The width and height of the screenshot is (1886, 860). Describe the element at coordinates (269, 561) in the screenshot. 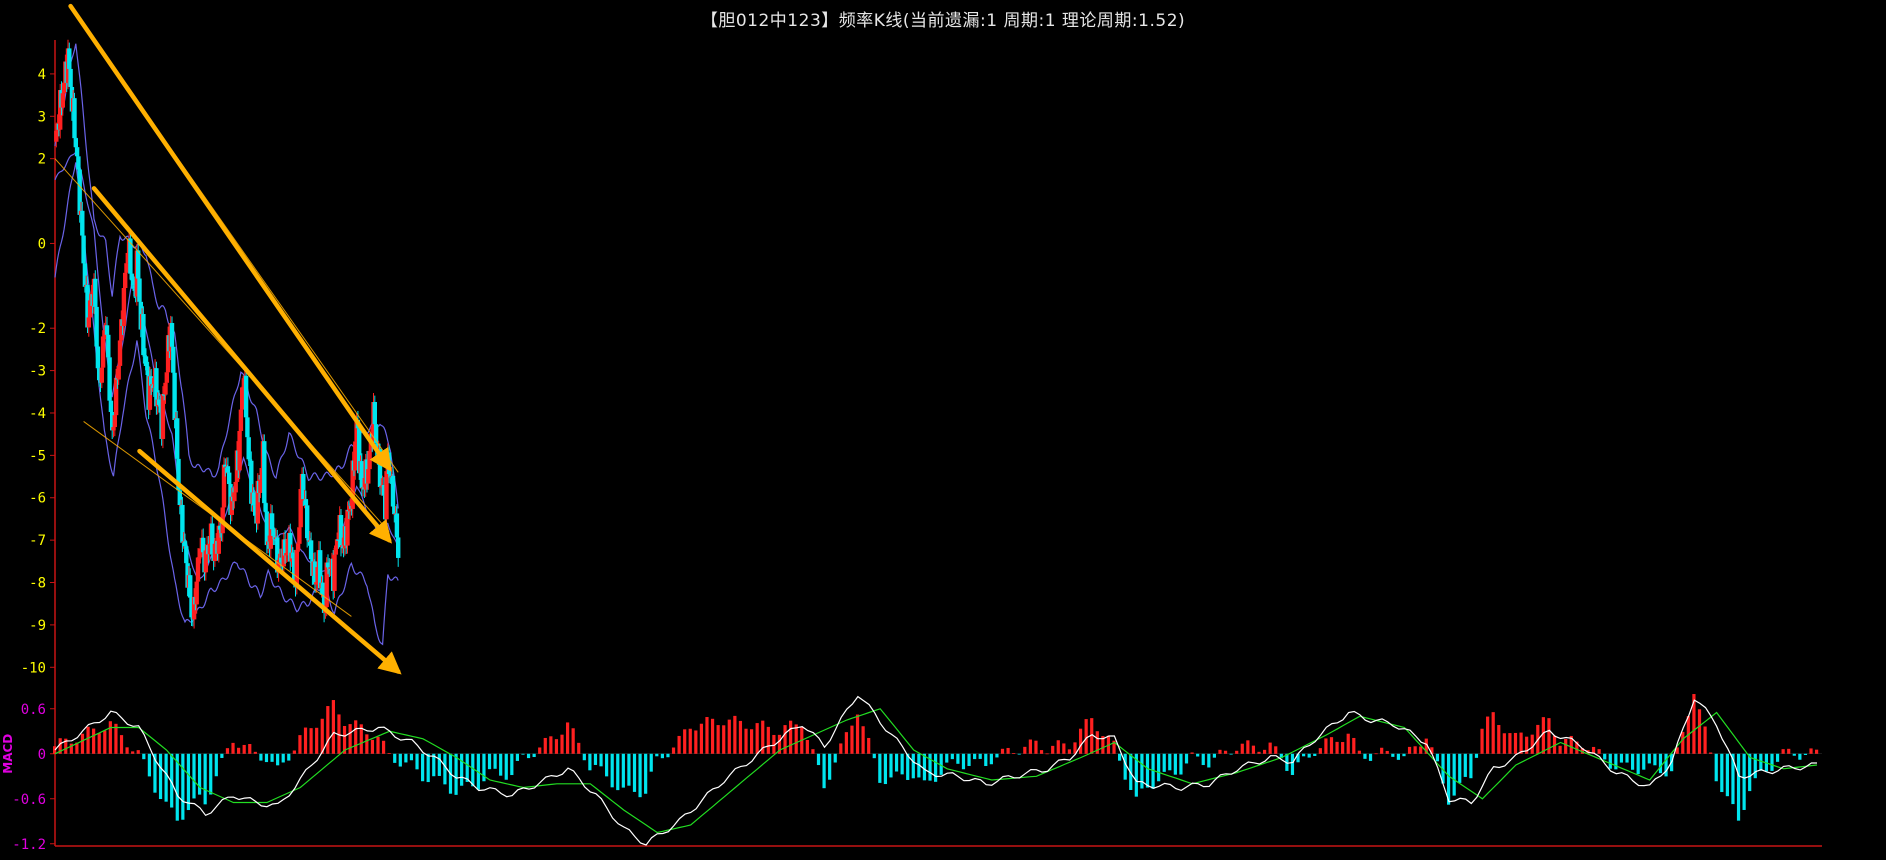

I see `trend-arrow` at that location.